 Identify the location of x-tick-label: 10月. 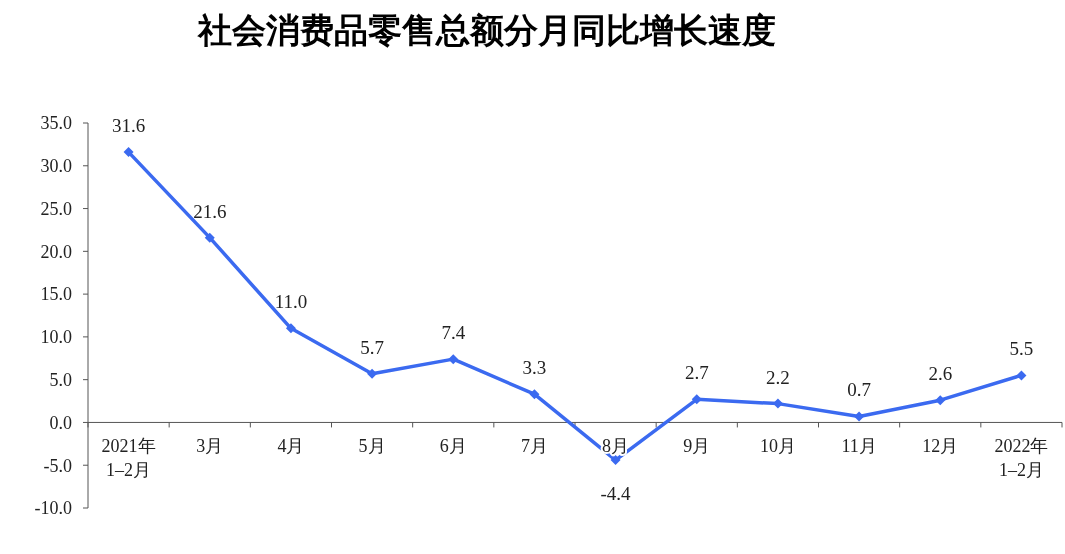
(777, 446).